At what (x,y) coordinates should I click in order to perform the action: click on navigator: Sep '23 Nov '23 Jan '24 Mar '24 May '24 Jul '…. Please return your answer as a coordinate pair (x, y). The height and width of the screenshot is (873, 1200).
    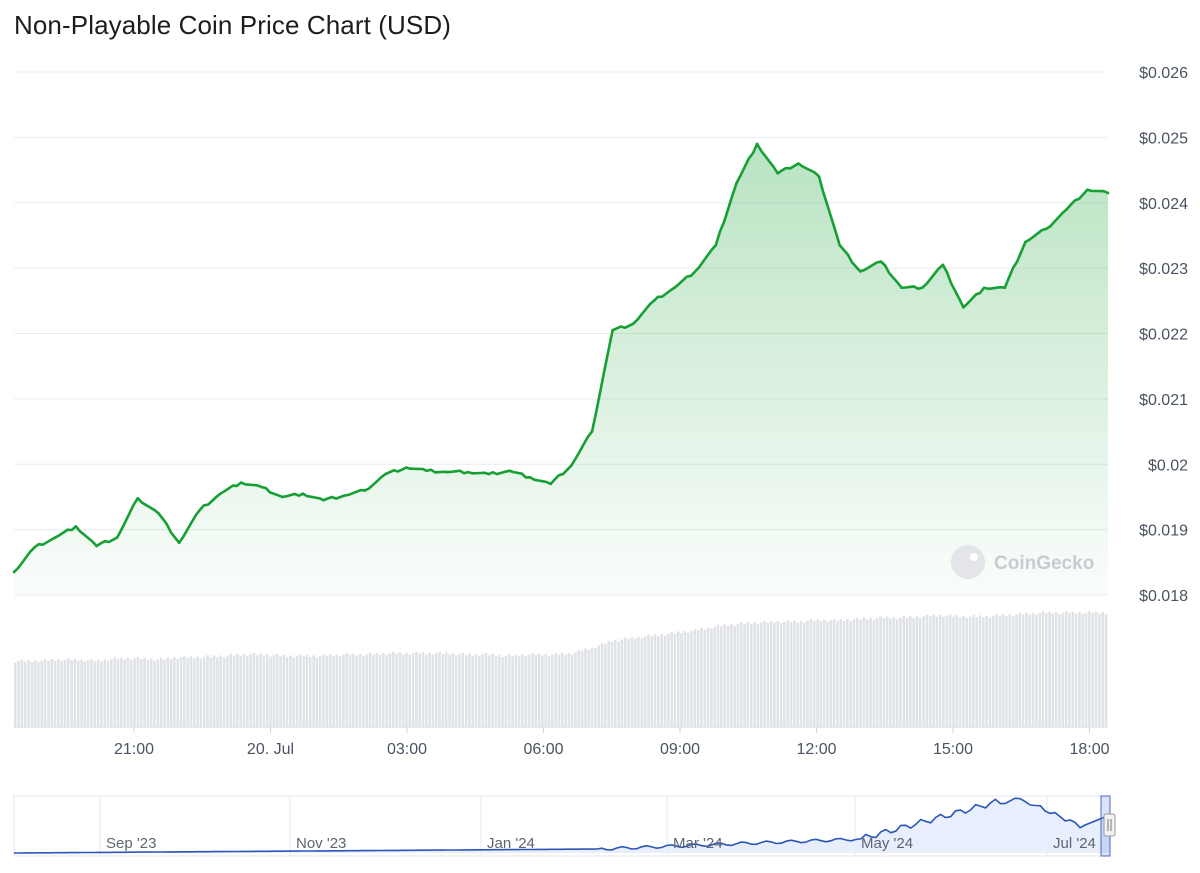
    Looking at the image, I should click on (564, 826).